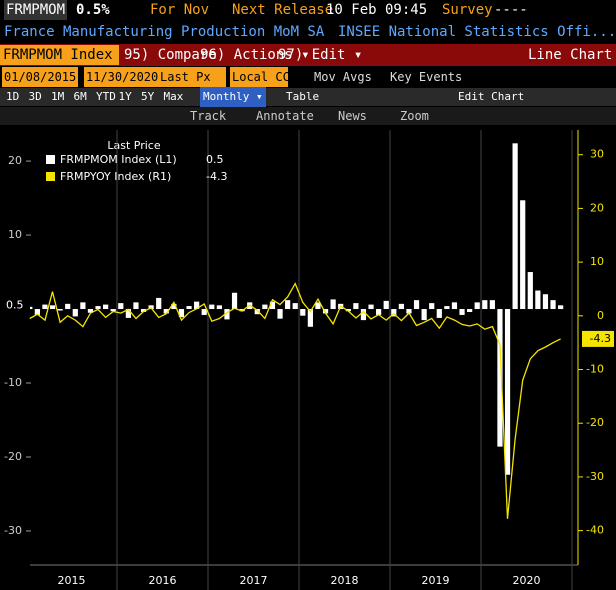 The height and width of the screenshot is (590, 616). Describe the element at coordinates (72, 580) in the screenshot. I see `x-tick-label: 2015` at that location.